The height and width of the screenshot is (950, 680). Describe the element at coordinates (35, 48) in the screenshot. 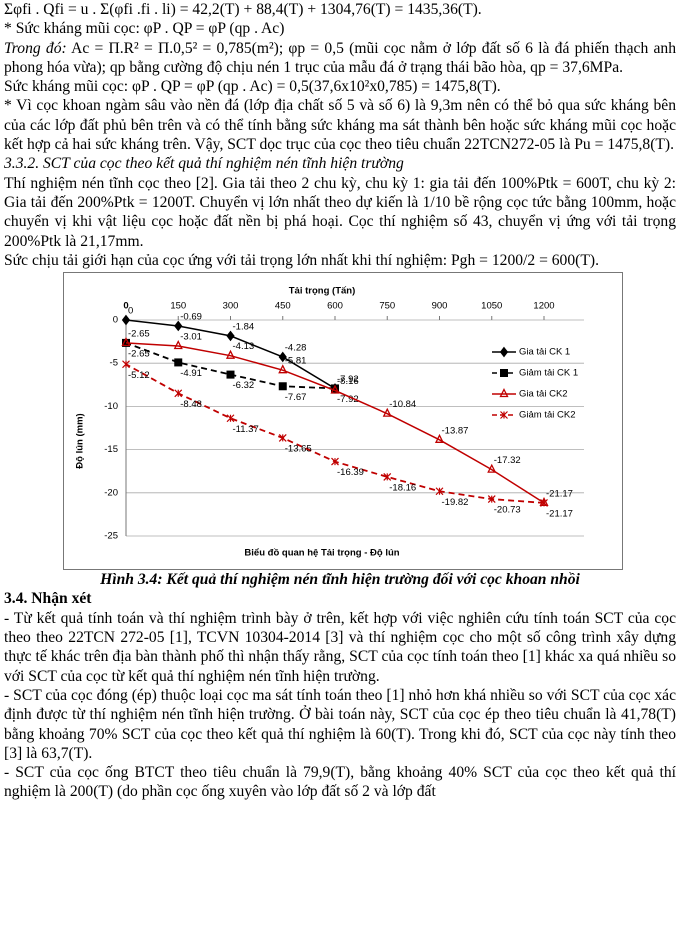

I see `note-lead: Trong đó:` at that location.